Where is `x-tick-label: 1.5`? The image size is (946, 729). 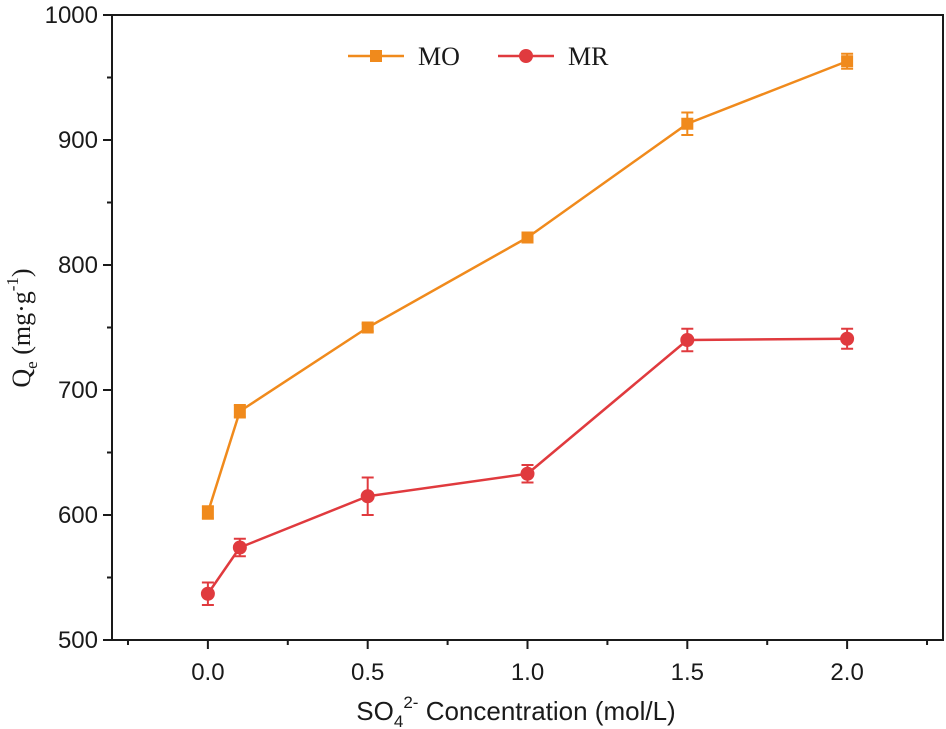
x-tick-label: 1.5 is located at coordinates (687, 672).